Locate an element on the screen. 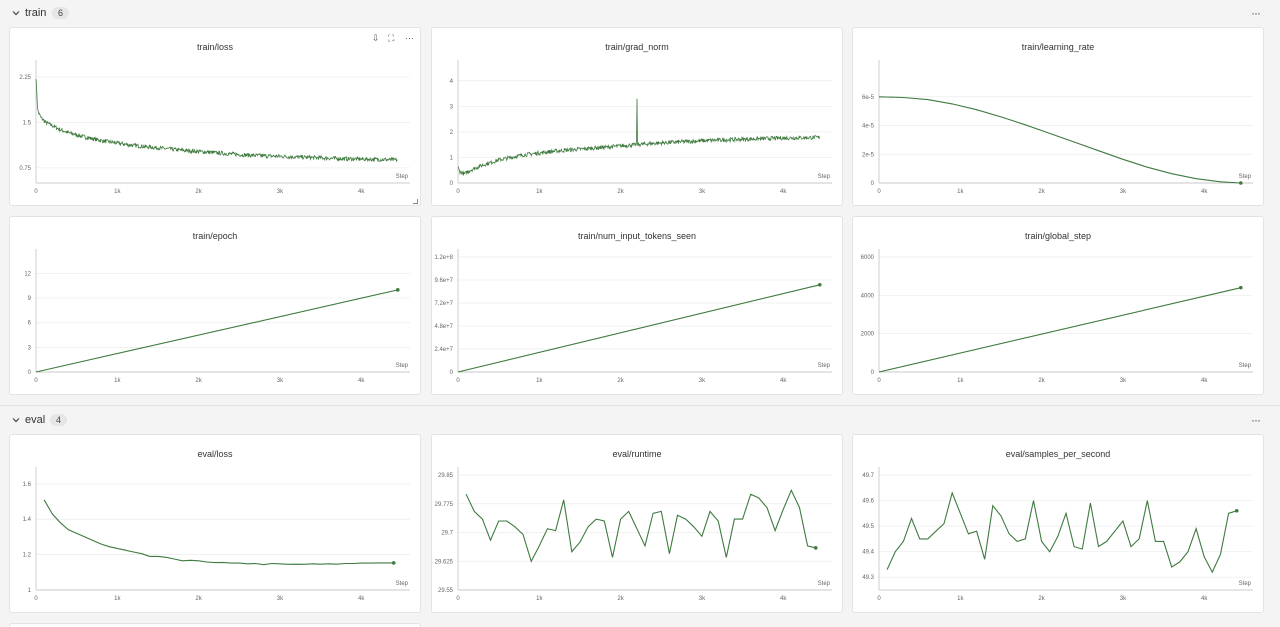  y-tick-label: 29.625 is located at coordinates (444, 562).